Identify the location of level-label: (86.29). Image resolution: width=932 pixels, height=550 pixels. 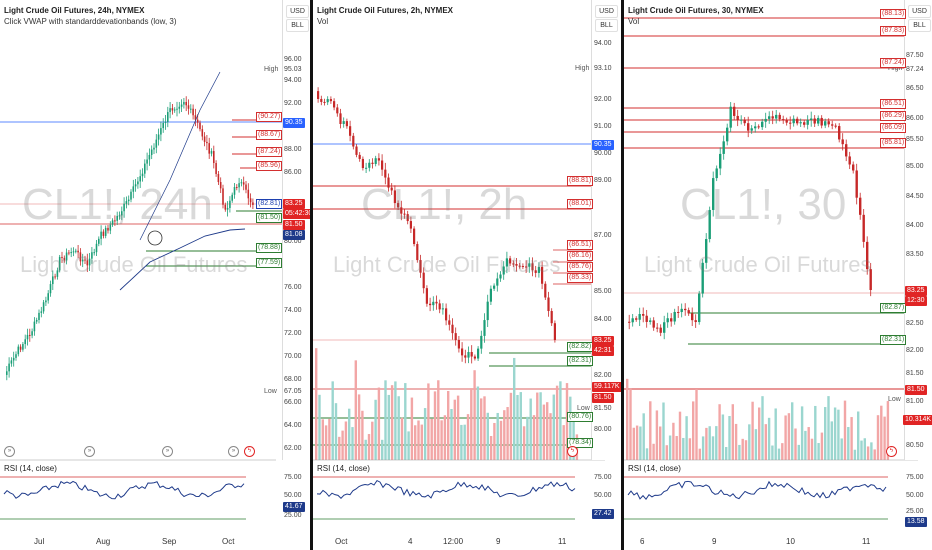
(893, 116).